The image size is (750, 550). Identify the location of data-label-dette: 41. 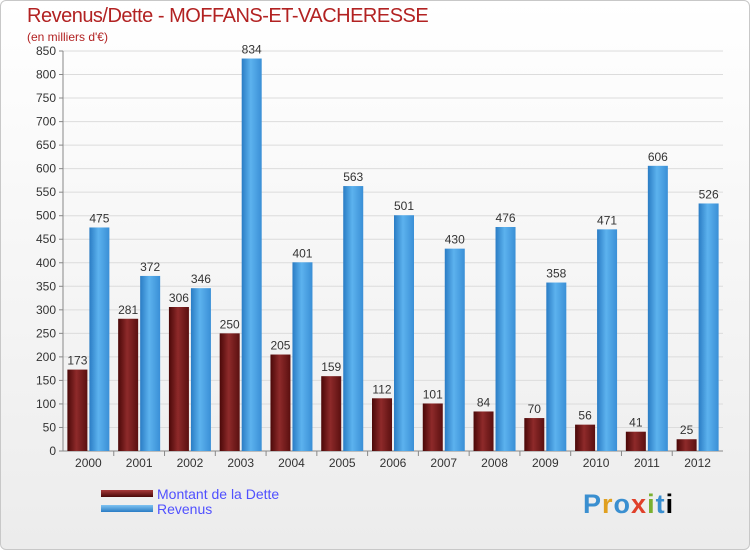
(636, 423).